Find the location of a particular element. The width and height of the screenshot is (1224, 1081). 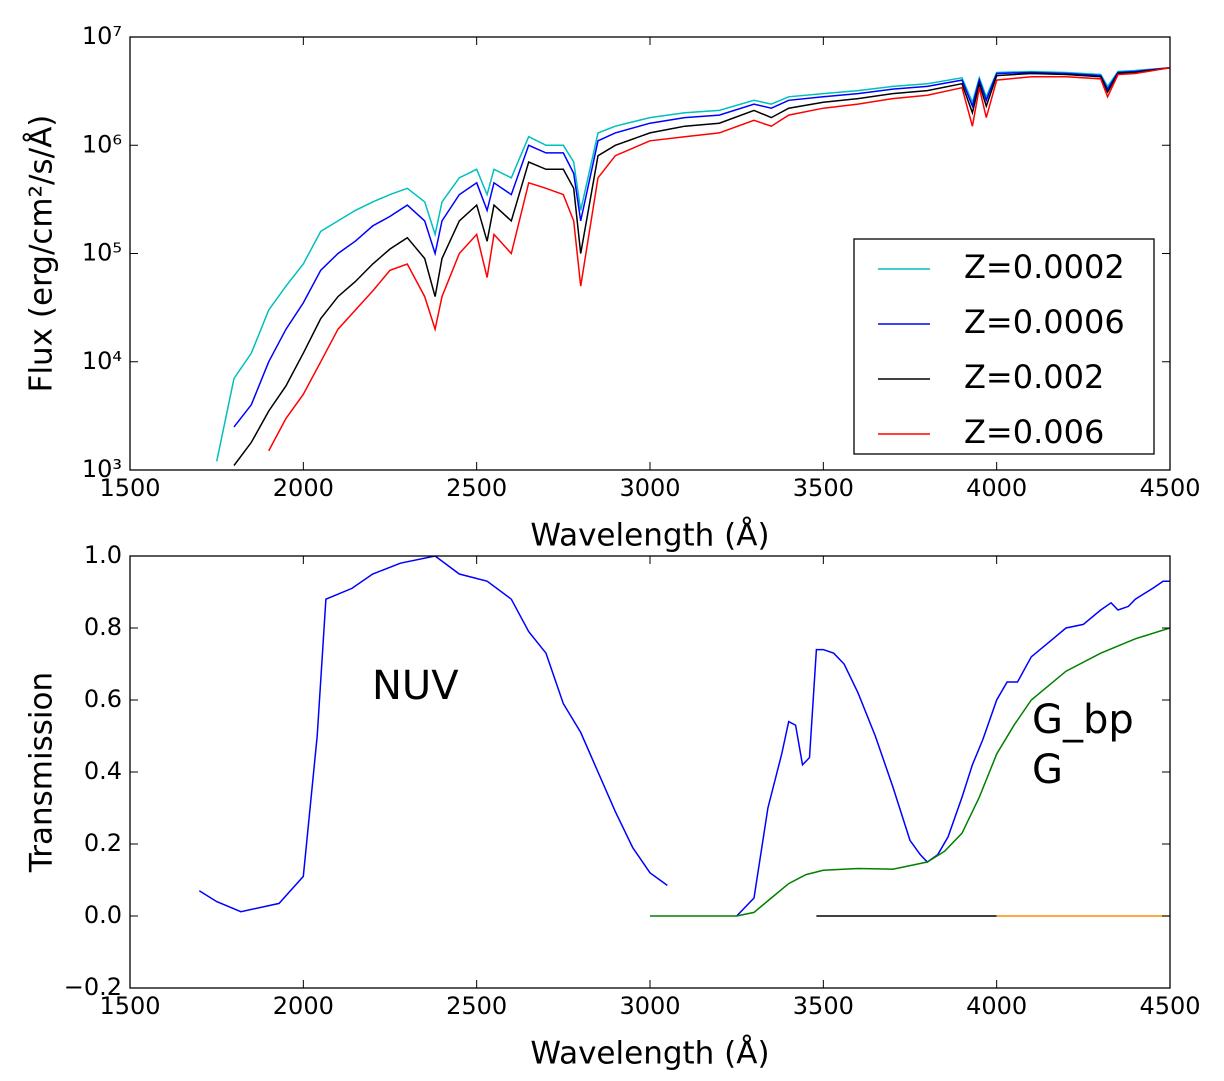

y-tick-label: 10³ is located at coordinates (102, 469).